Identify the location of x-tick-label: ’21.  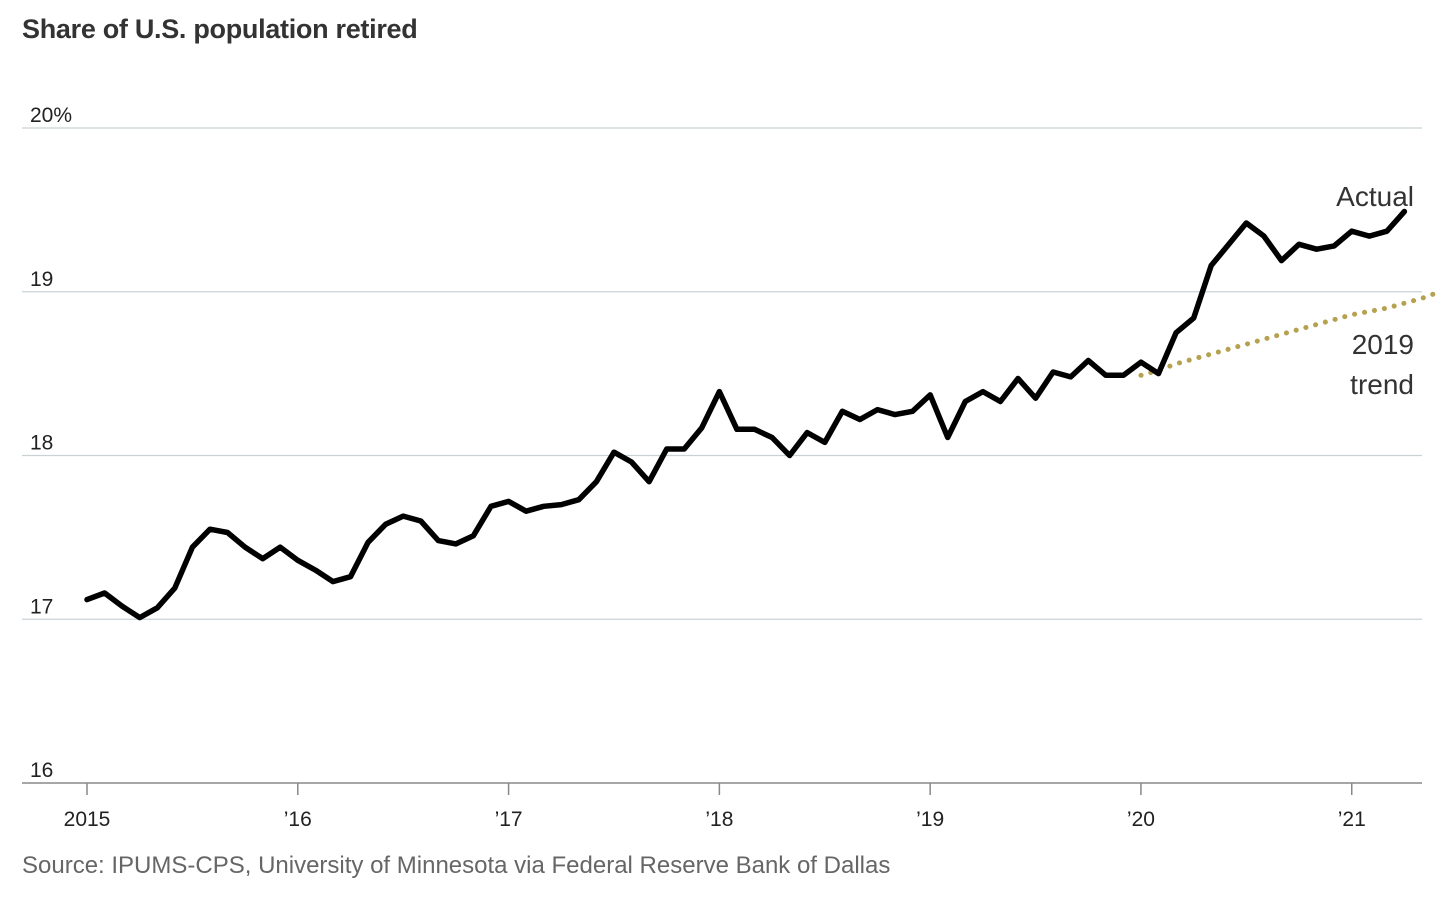
(1352, 819).